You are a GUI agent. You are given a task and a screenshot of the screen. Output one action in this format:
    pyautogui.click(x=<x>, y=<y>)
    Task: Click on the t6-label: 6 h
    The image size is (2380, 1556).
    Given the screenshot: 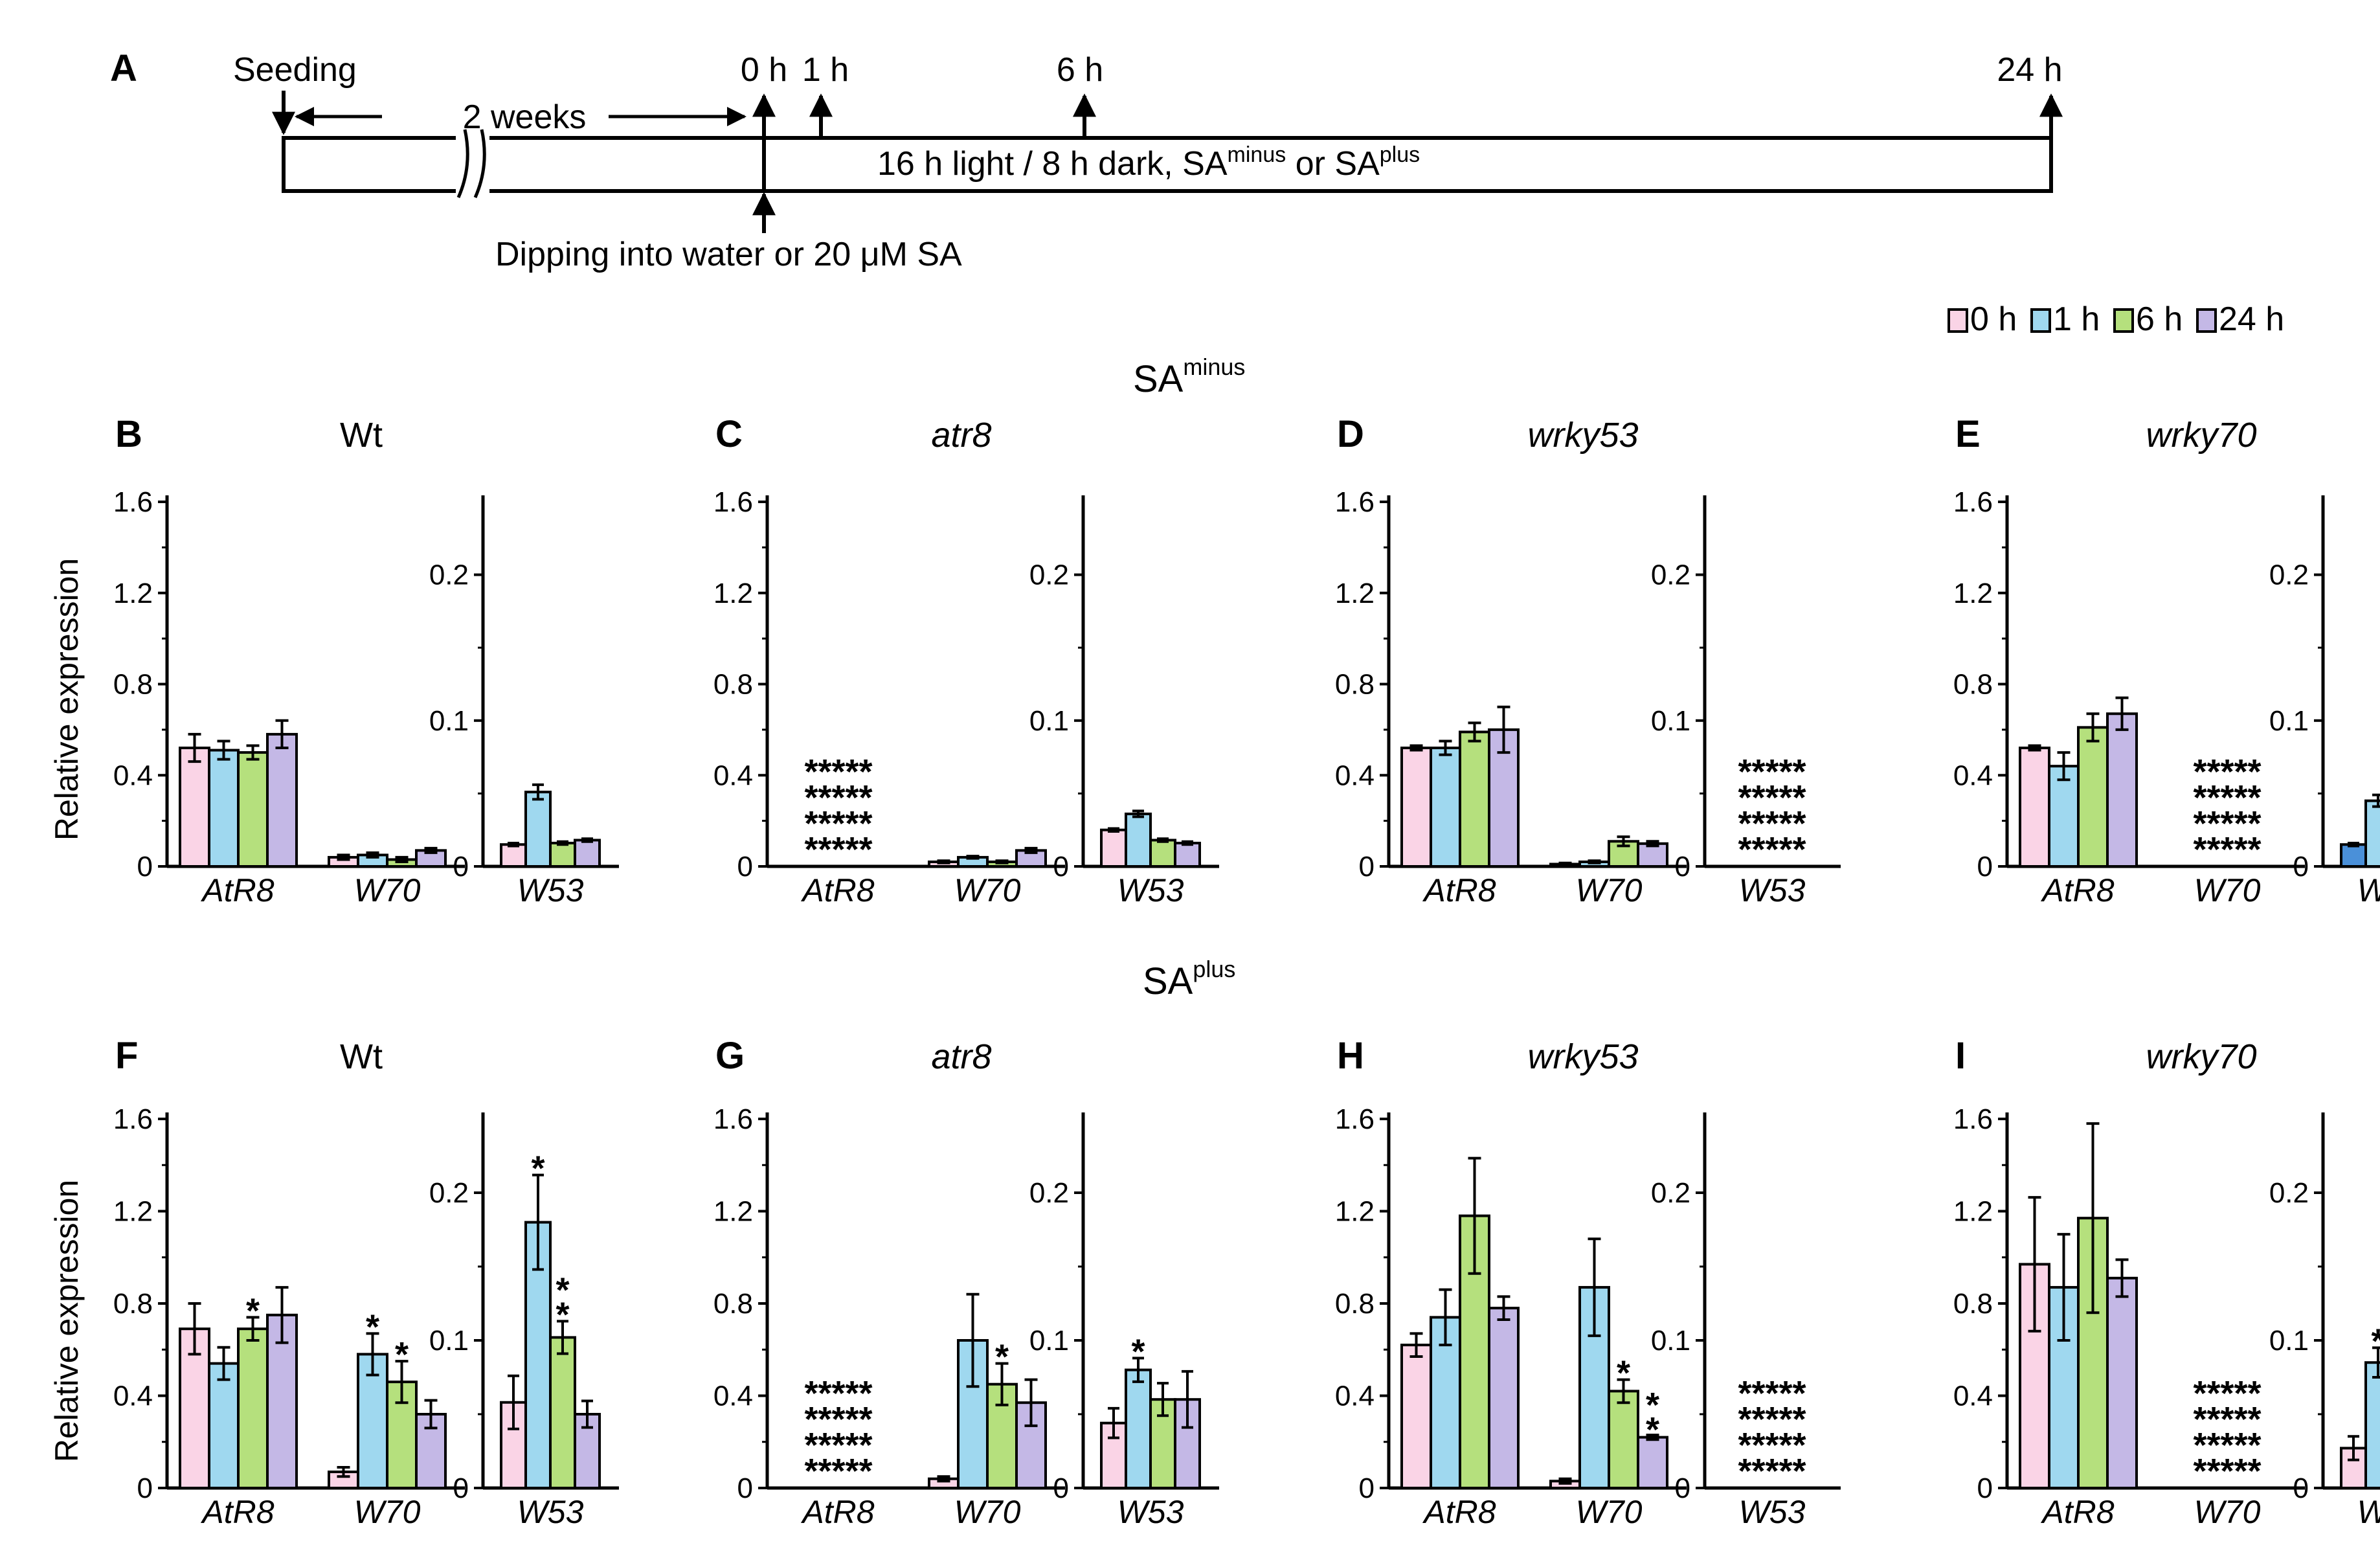 What is the action you would take?
    pyautogui.click(x=1080, y=70)
    